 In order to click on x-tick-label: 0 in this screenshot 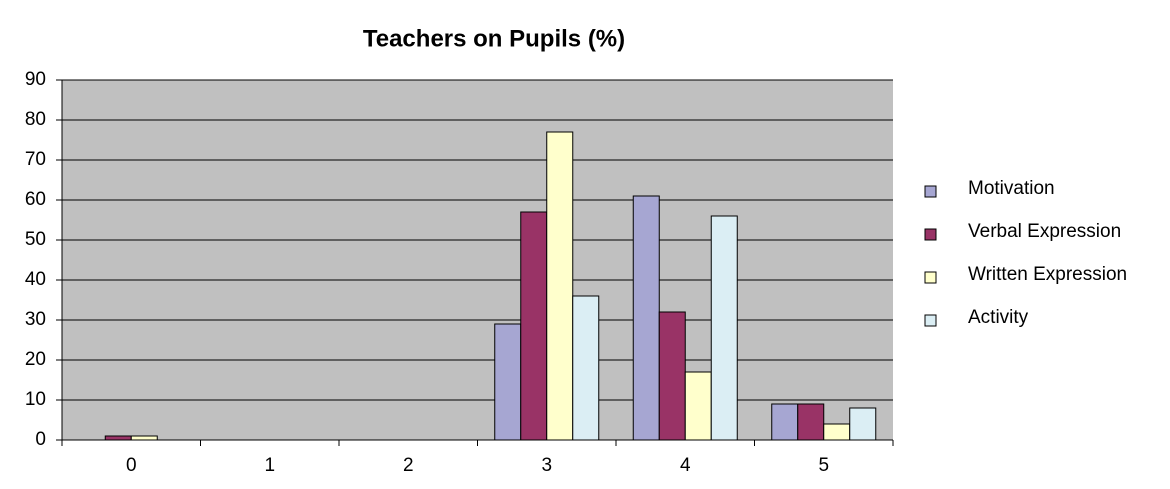, I will do `click(131, 465)`.